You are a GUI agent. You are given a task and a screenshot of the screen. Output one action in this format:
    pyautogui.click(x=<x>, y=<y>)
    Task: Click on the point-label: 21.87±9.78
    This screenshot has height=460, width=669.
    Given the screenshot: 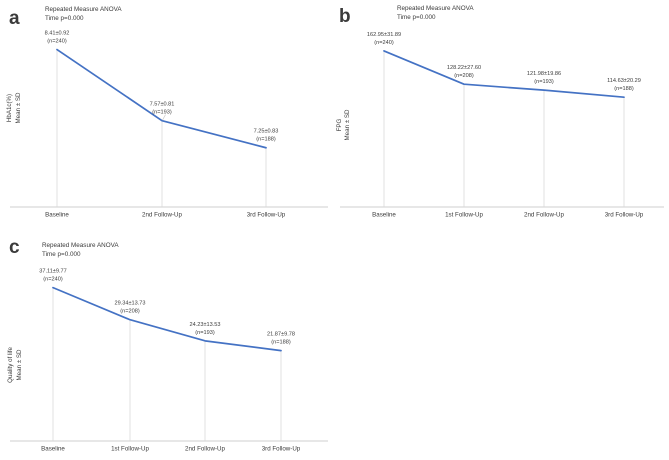 What is the action you would take?
    pyautogui.click(x=281, y=335)
    